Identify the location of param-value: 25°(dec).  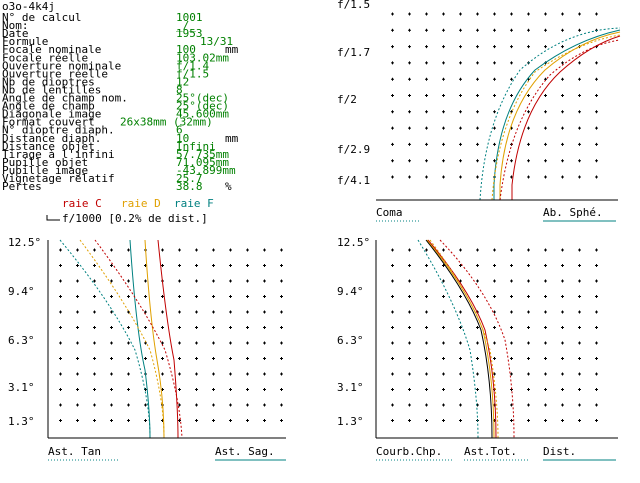
(202, 106).